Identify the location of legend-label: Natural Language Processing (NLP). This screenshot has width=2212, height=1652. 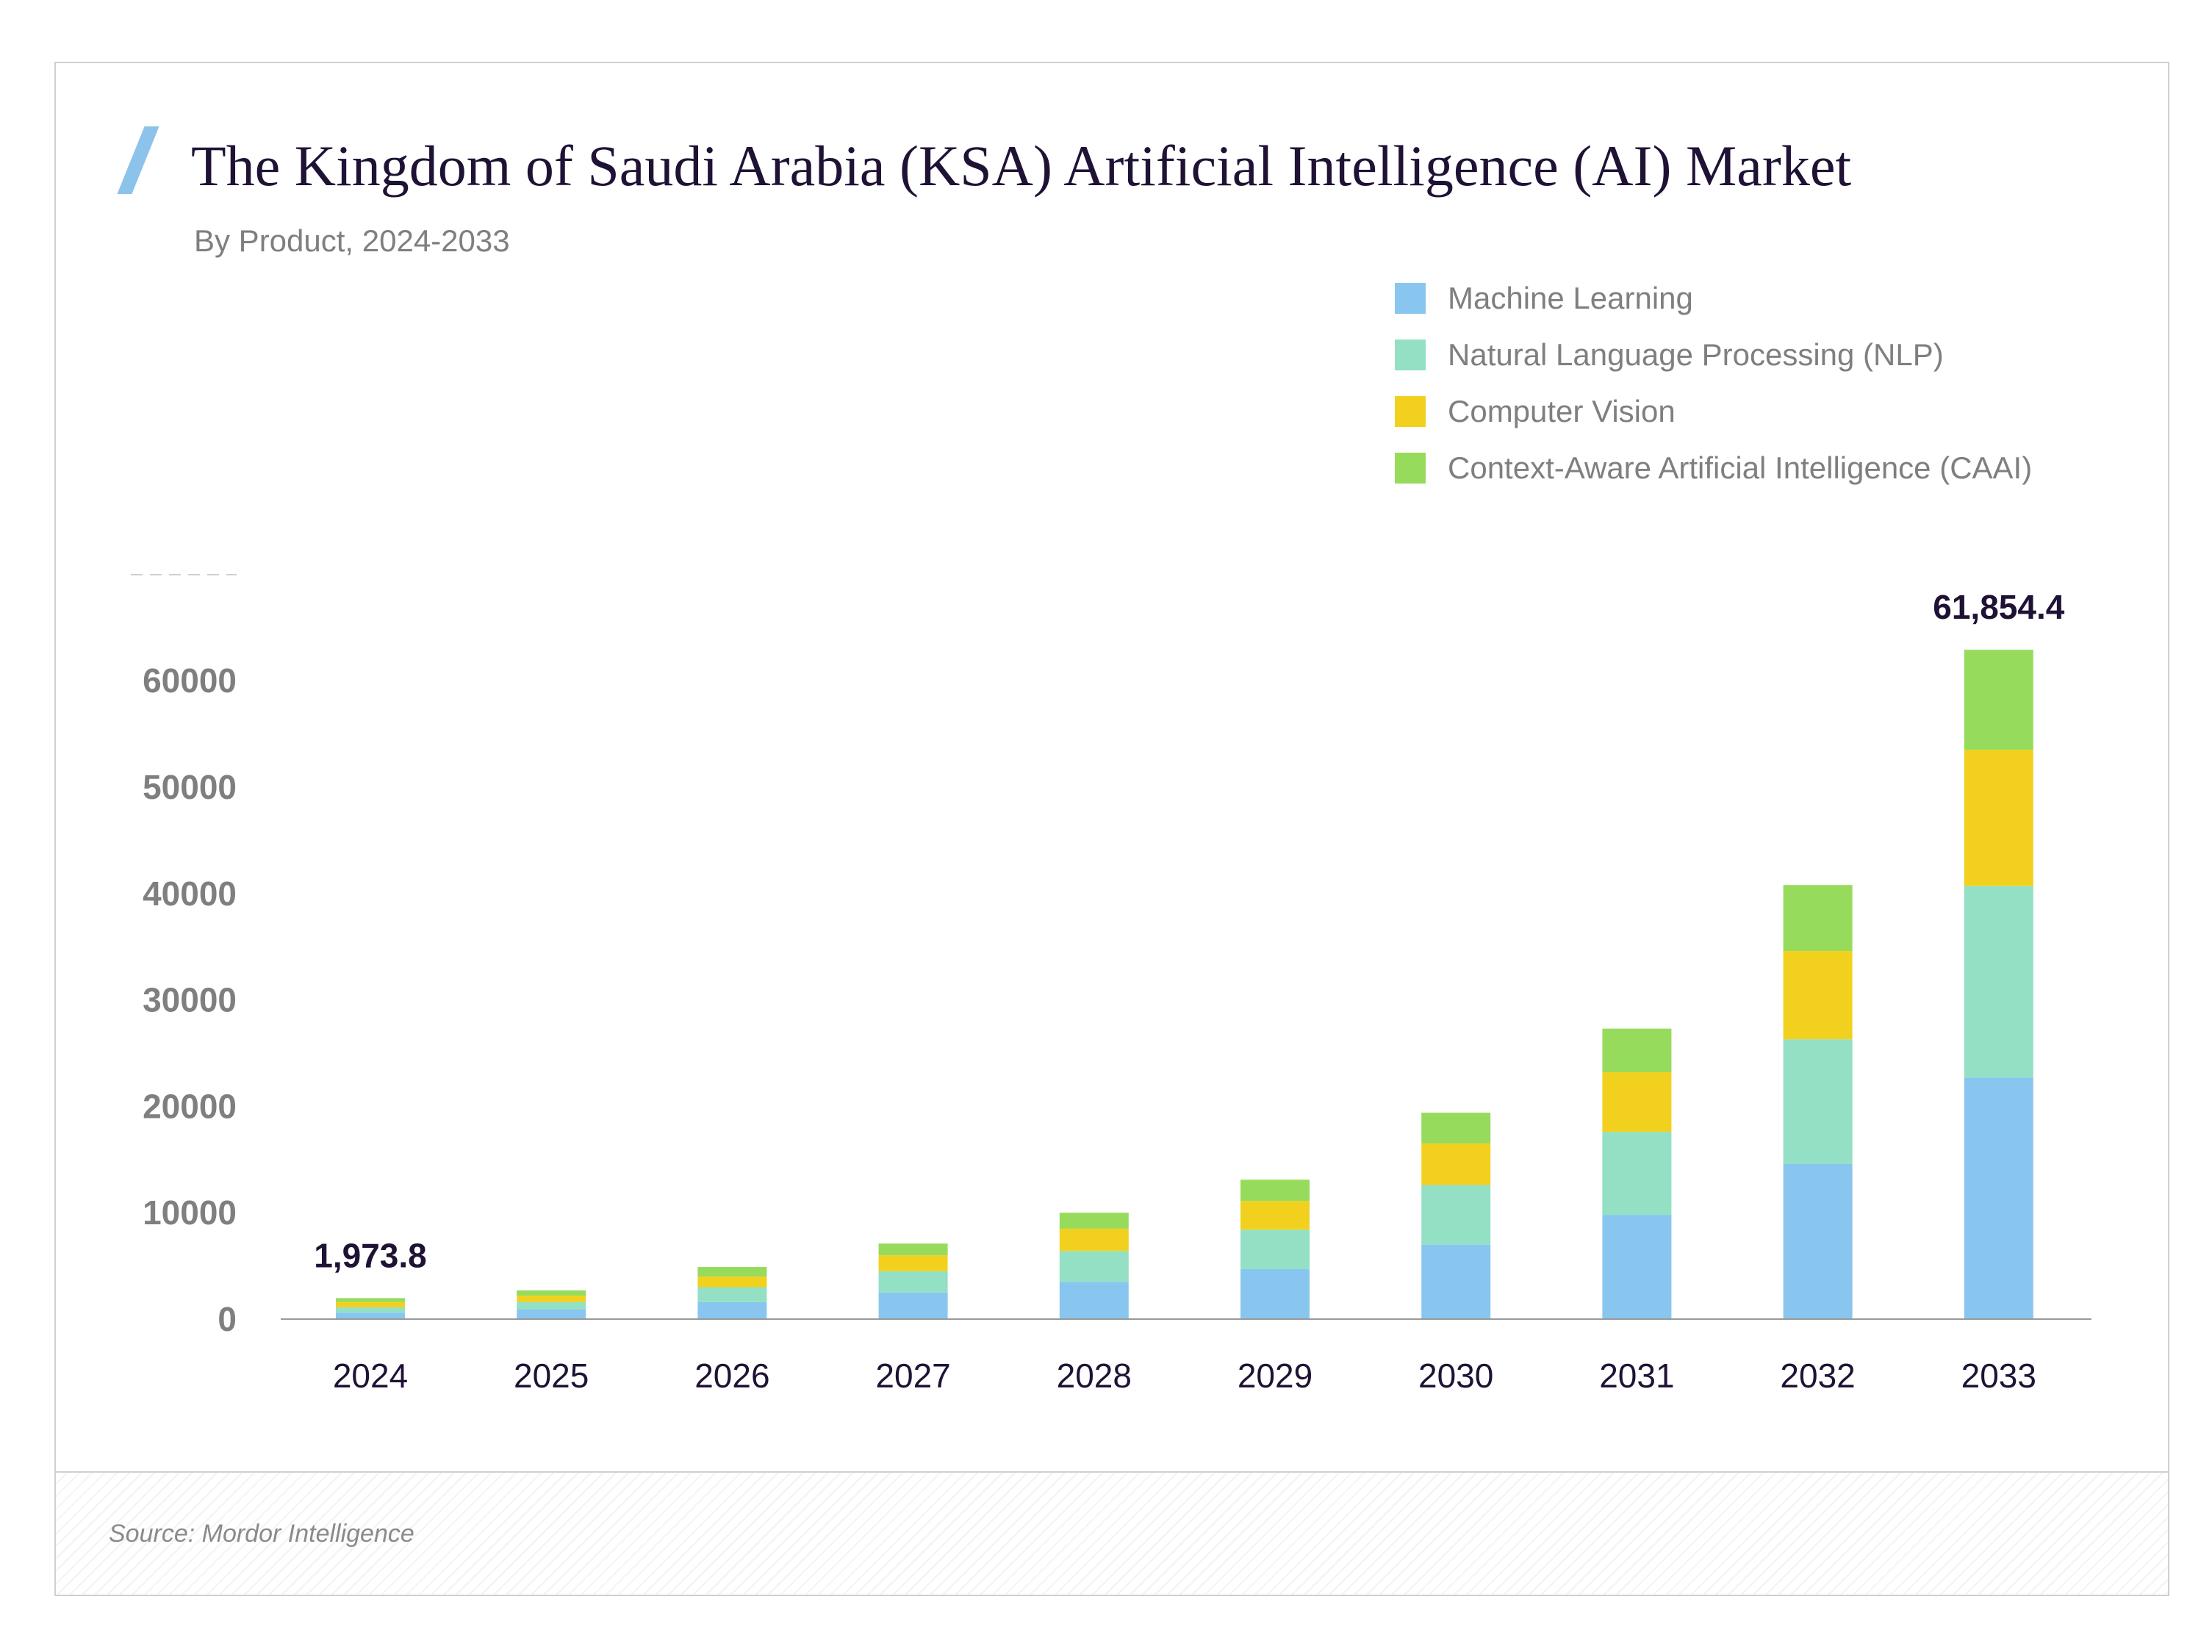
(1696, 354).